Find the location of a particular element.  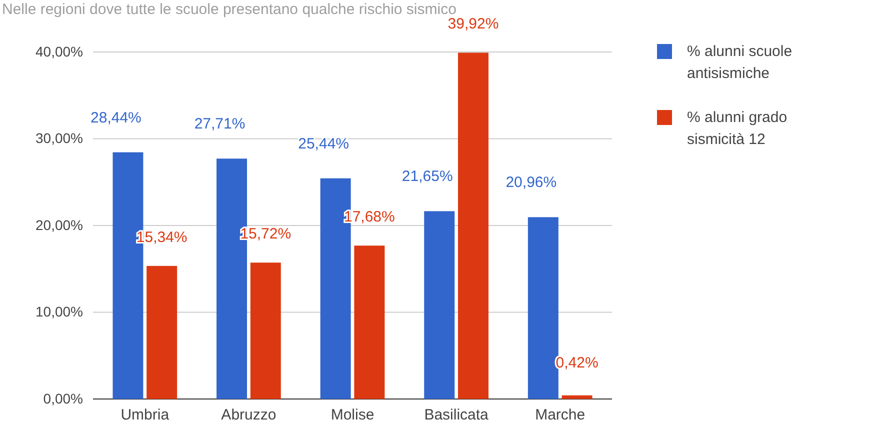

x-tick-label: Molise is located at coordinates (352, 415).